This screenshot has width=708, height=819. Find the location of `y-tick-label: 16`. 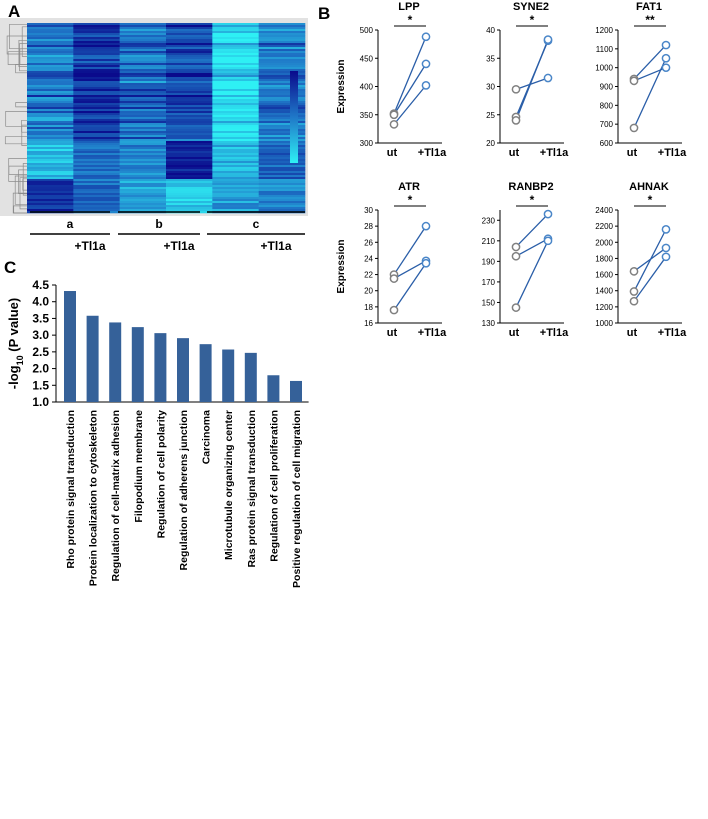

y-tick-label: 16 is located at coordinates (368, 323).